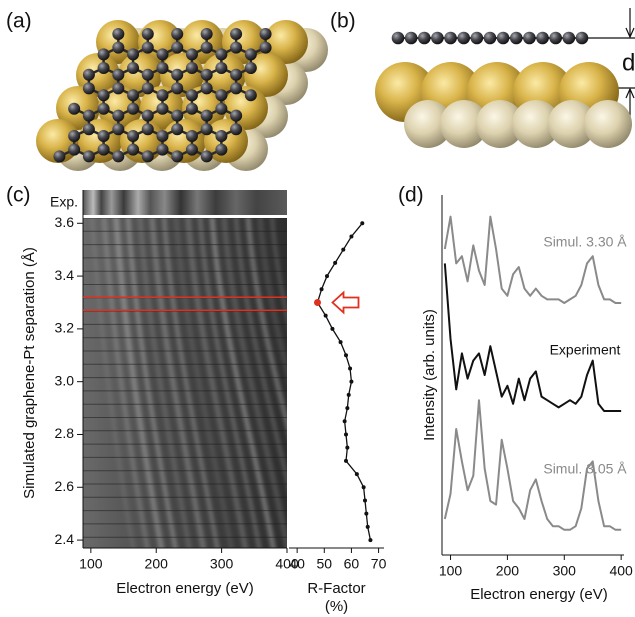 This screenshot has width=635, height=617. I want to click on y-tick-label: 3.0, so click(65, 380).